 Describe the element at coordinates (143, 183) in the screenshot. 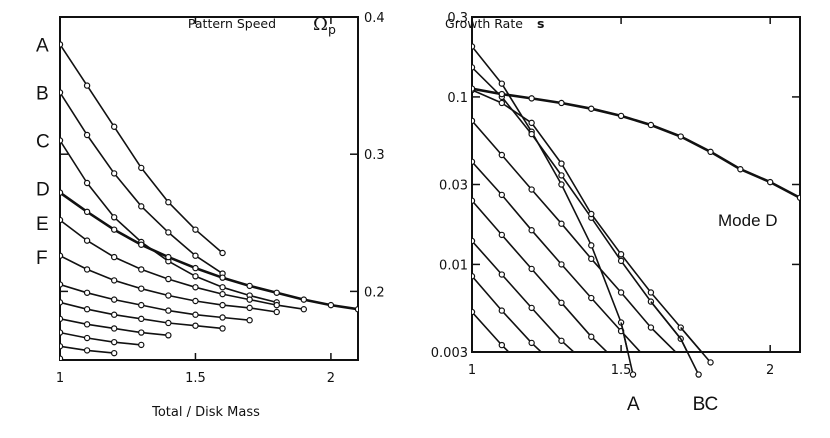

I see `series-b` at that location.